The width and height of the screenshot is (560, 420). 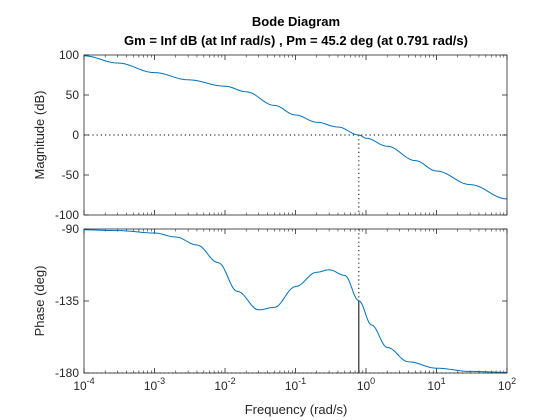 I want to click on magnitude-y-tick-label: 0, so click(x=75, y=135).